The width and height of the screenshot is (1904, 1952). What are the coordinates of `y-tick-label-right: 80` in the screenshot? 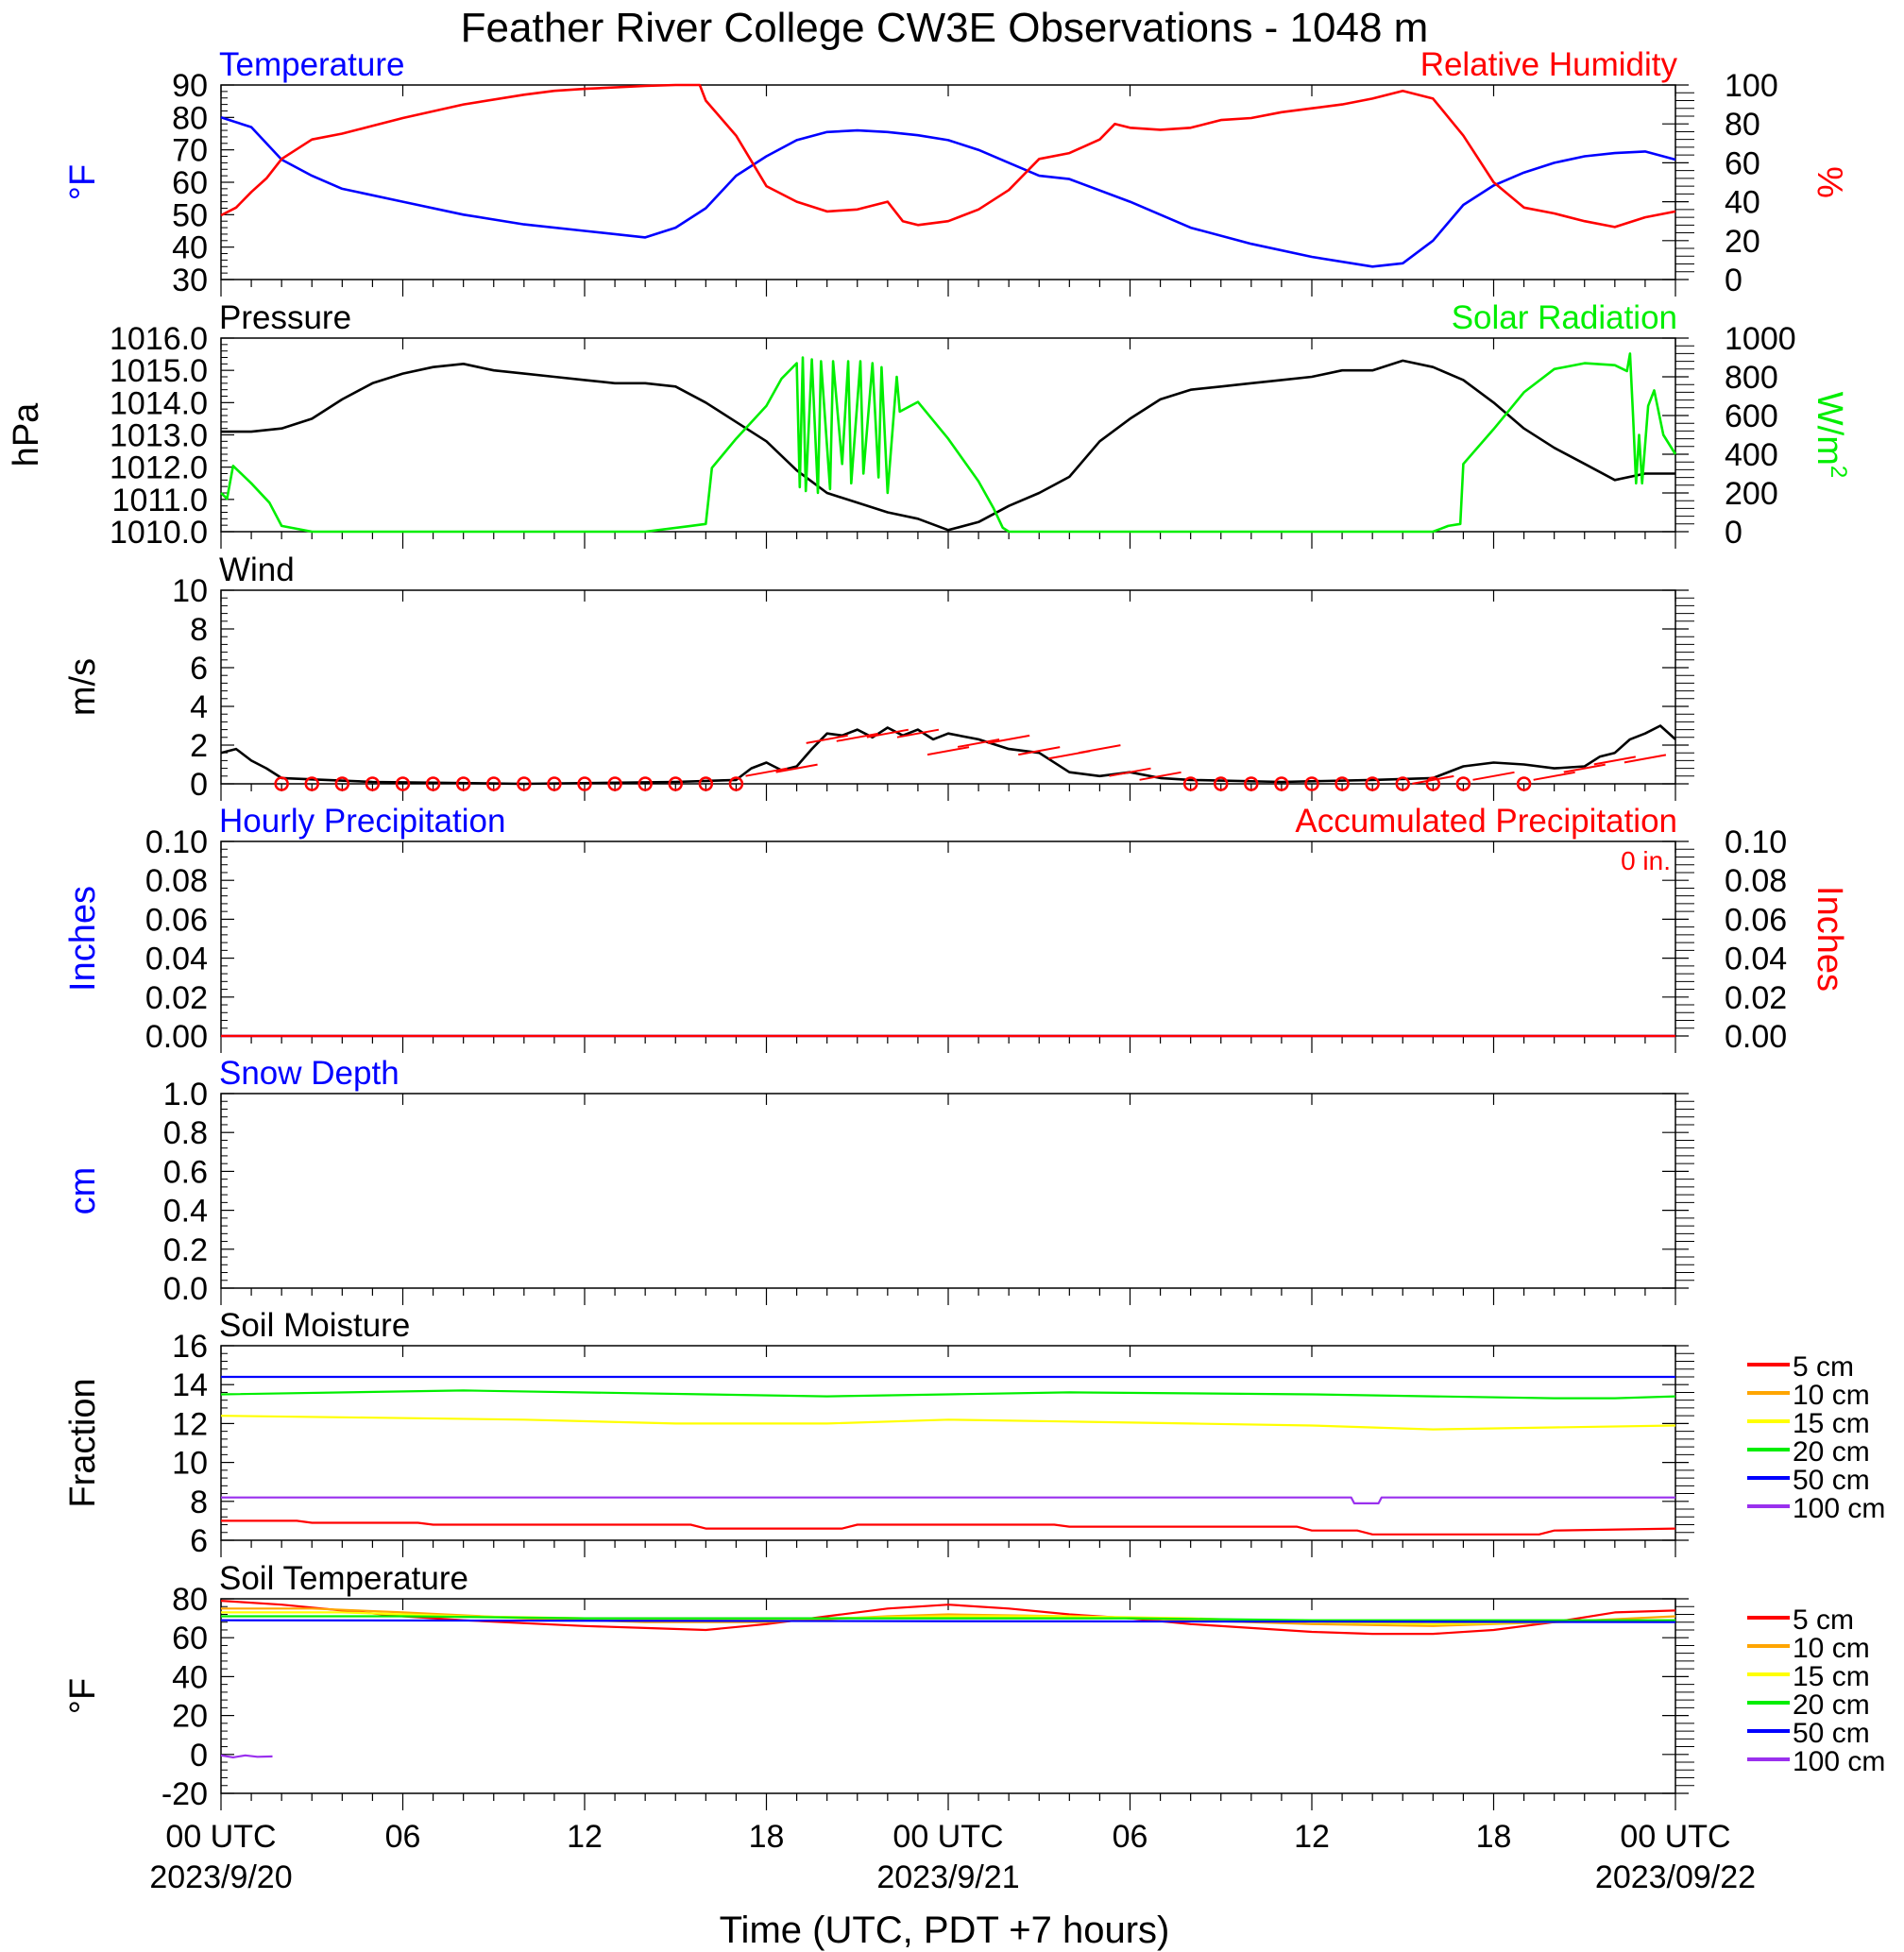 It's located at (1742, 125).